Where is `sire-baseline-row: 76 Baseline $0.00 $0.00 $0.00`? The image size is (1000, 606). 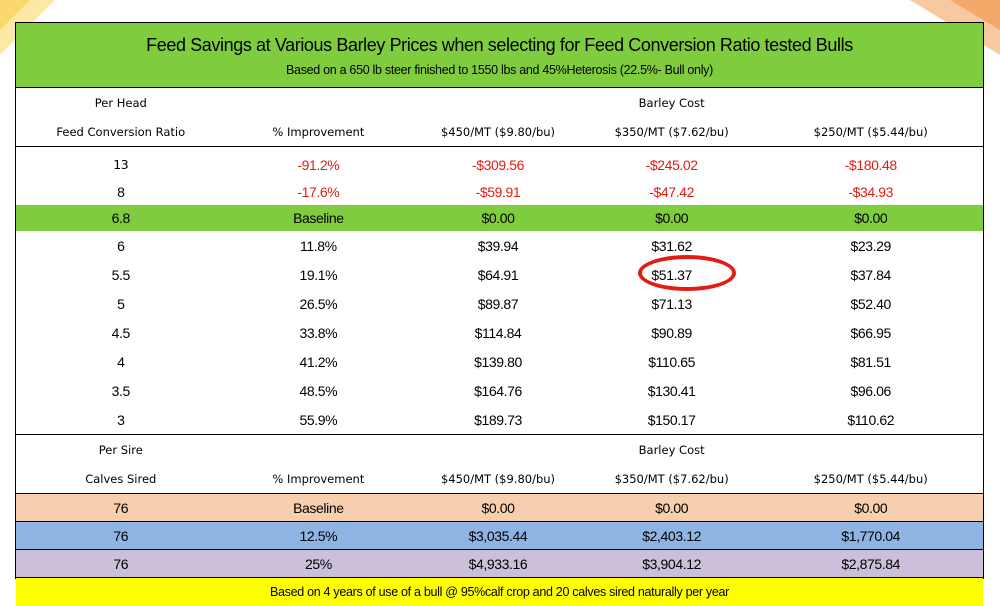
sire-baseline-row: 76 Baseline $0.00 $0.00 $0.00 is located at coordinates (499, 508).